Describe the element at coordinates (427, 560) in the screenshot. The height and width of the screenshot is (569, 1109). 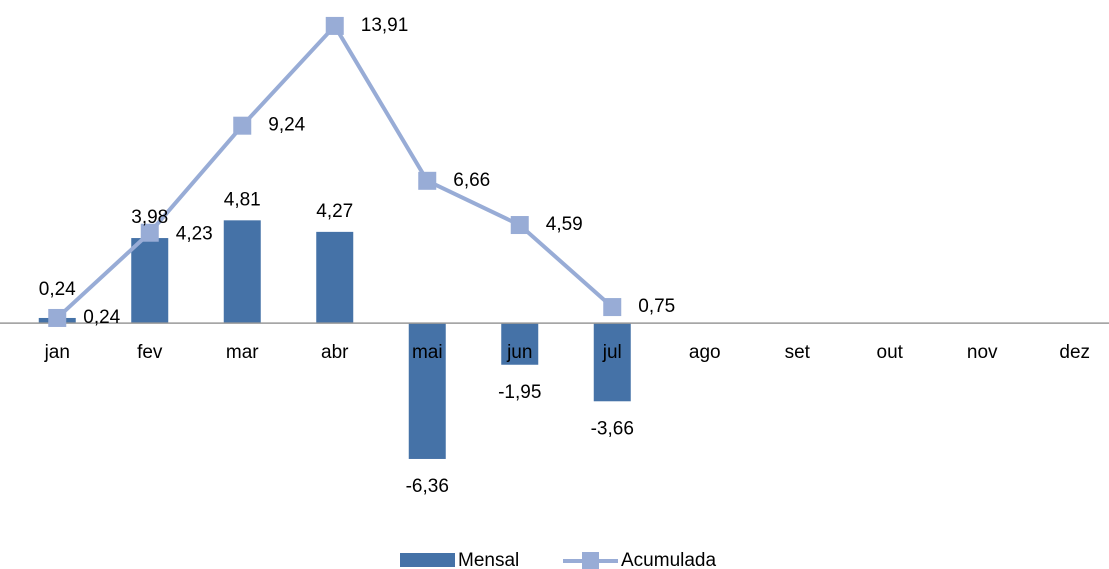
I see `legend-swatch` at that location.